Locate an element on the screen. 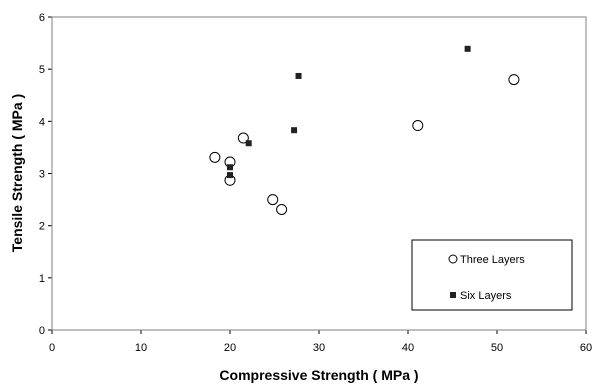 Image resolution: width=592 pixels, height=385 pixels. y-axis-title: Tensile Strength ( MPa ) is located at coordinates (17, 173).